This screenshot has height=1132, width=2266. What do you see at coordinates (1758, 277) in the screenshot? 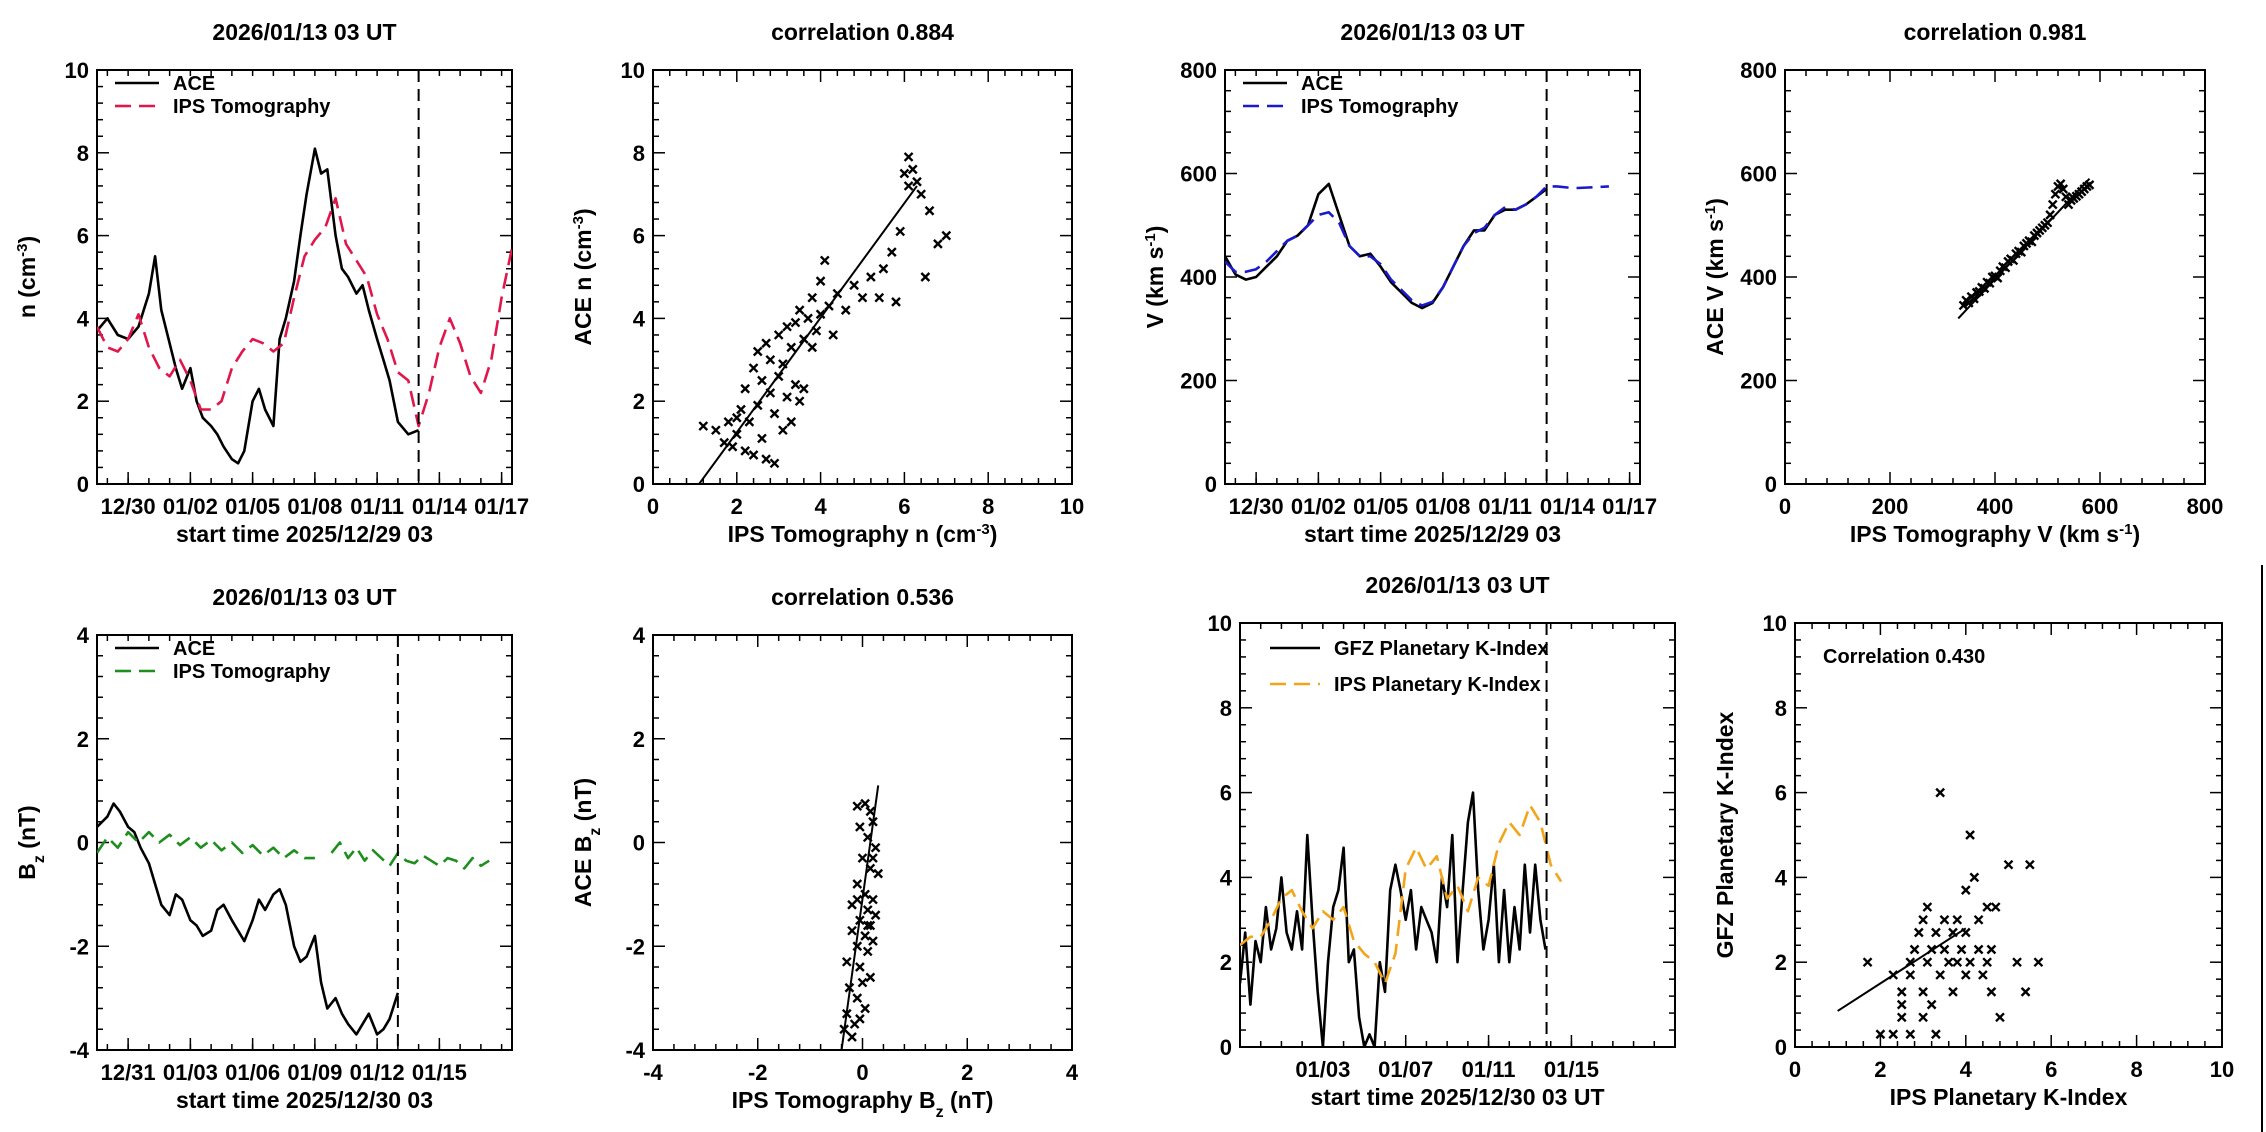
I see `y-tick-label: 400` at bounding box center [1758, 277].